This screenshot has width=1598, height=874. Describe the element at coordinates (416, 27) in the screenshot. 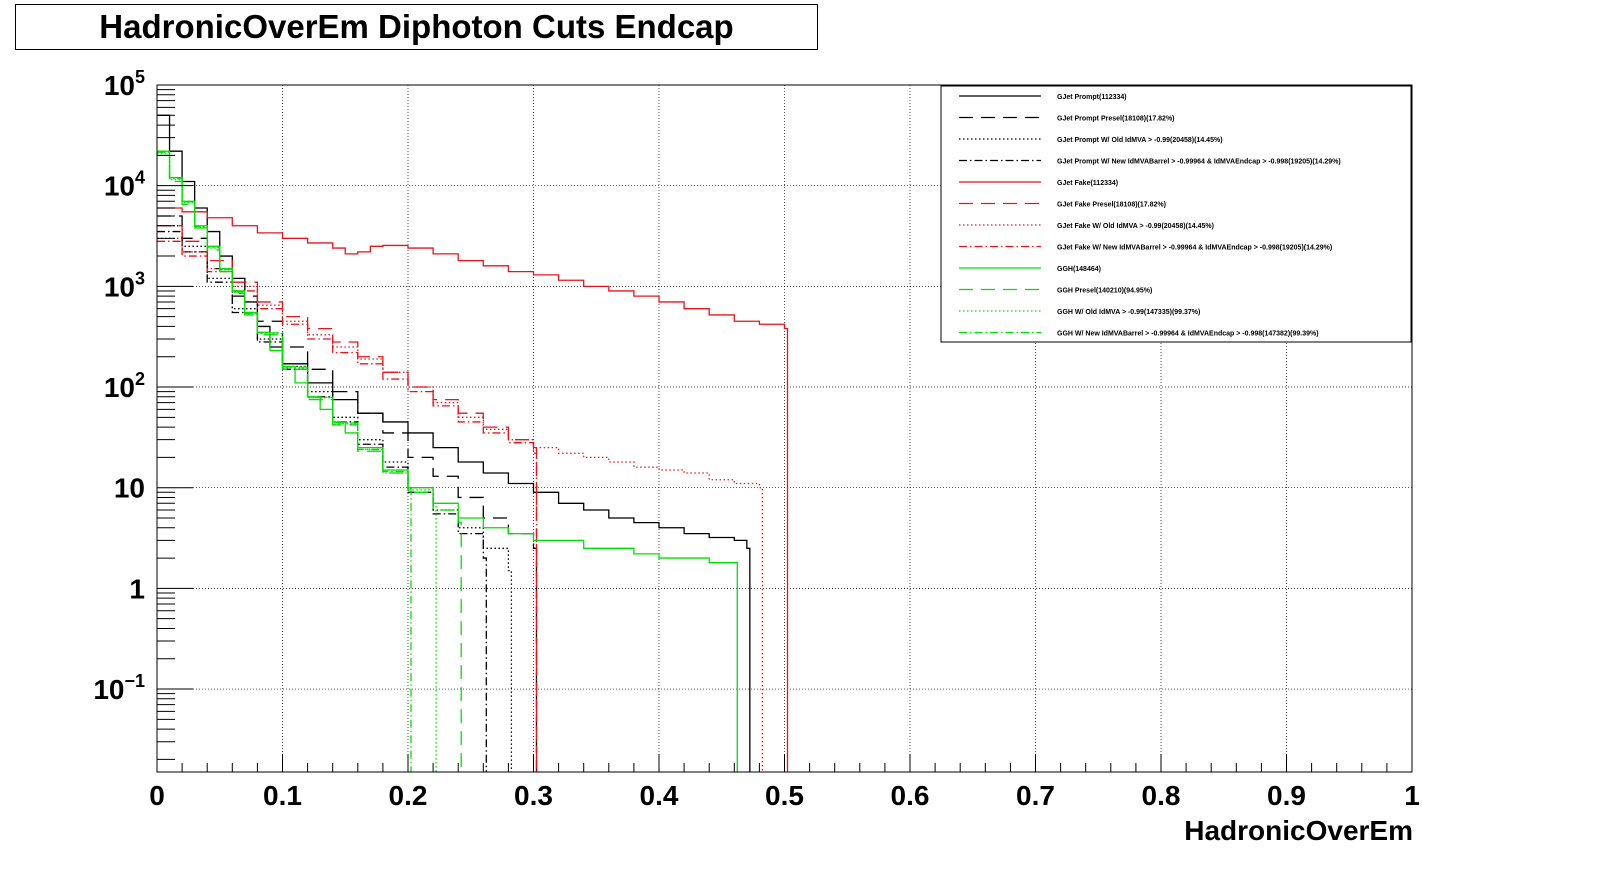

I see `chart-title: HadronicOverEm Diphoton Cuts Endcap` at that location.